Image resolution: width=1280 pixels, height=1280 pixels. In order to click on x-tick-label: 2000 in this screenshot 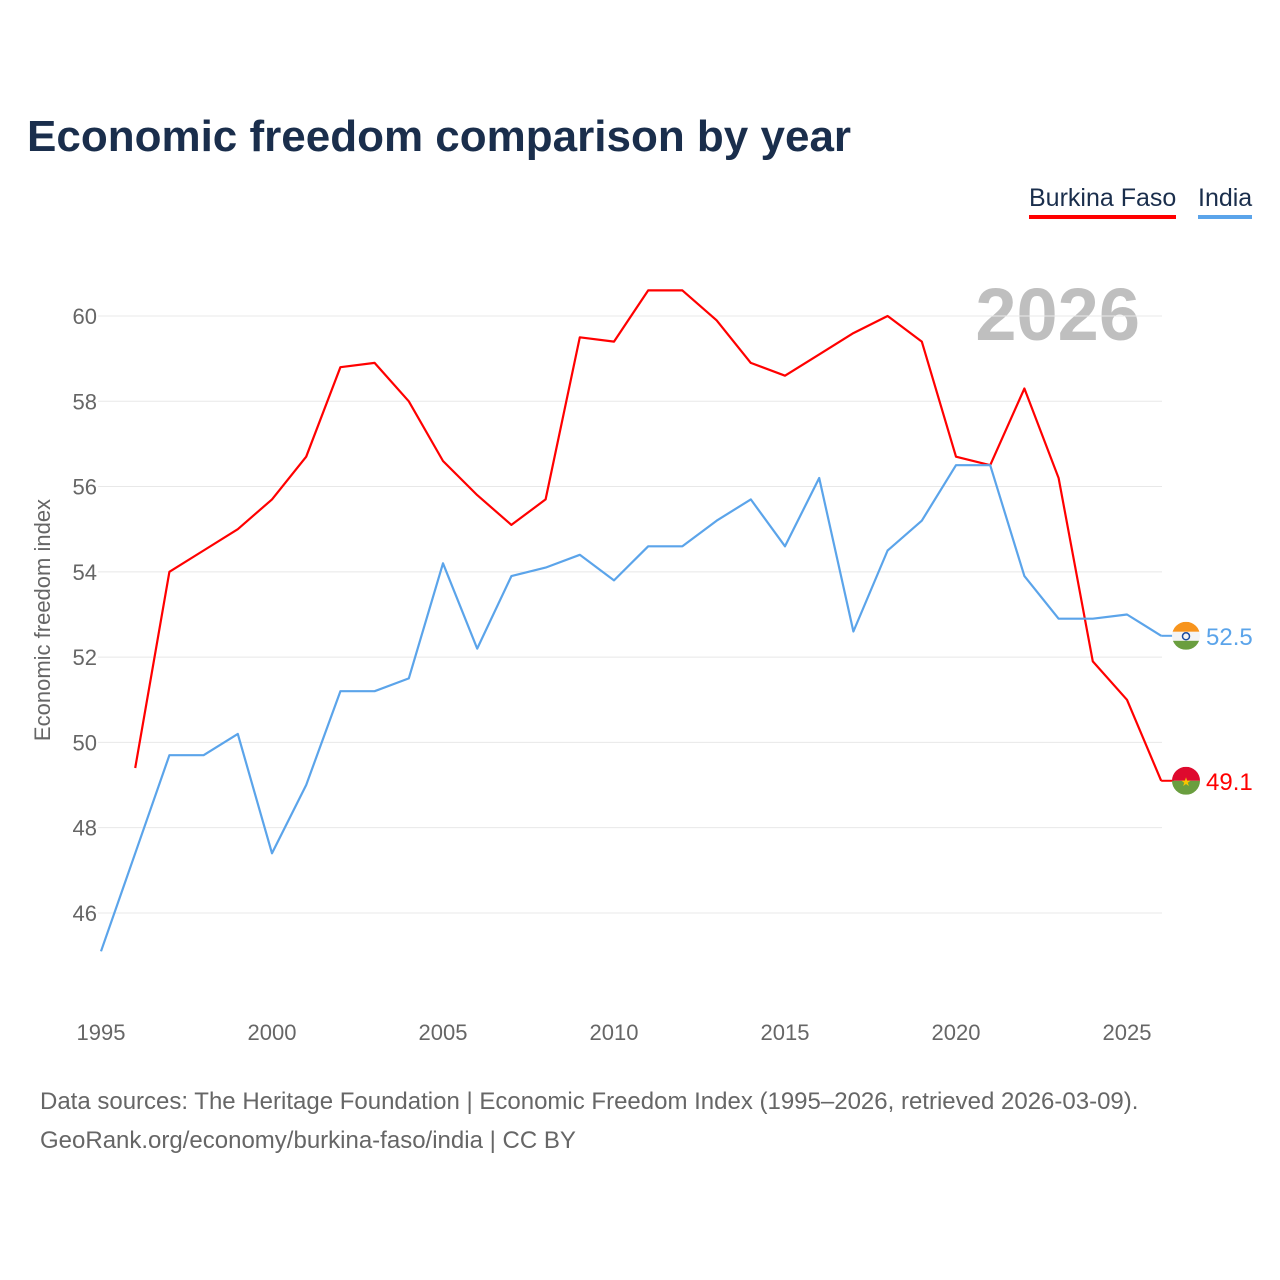, I will do `click(272, 1032)`.